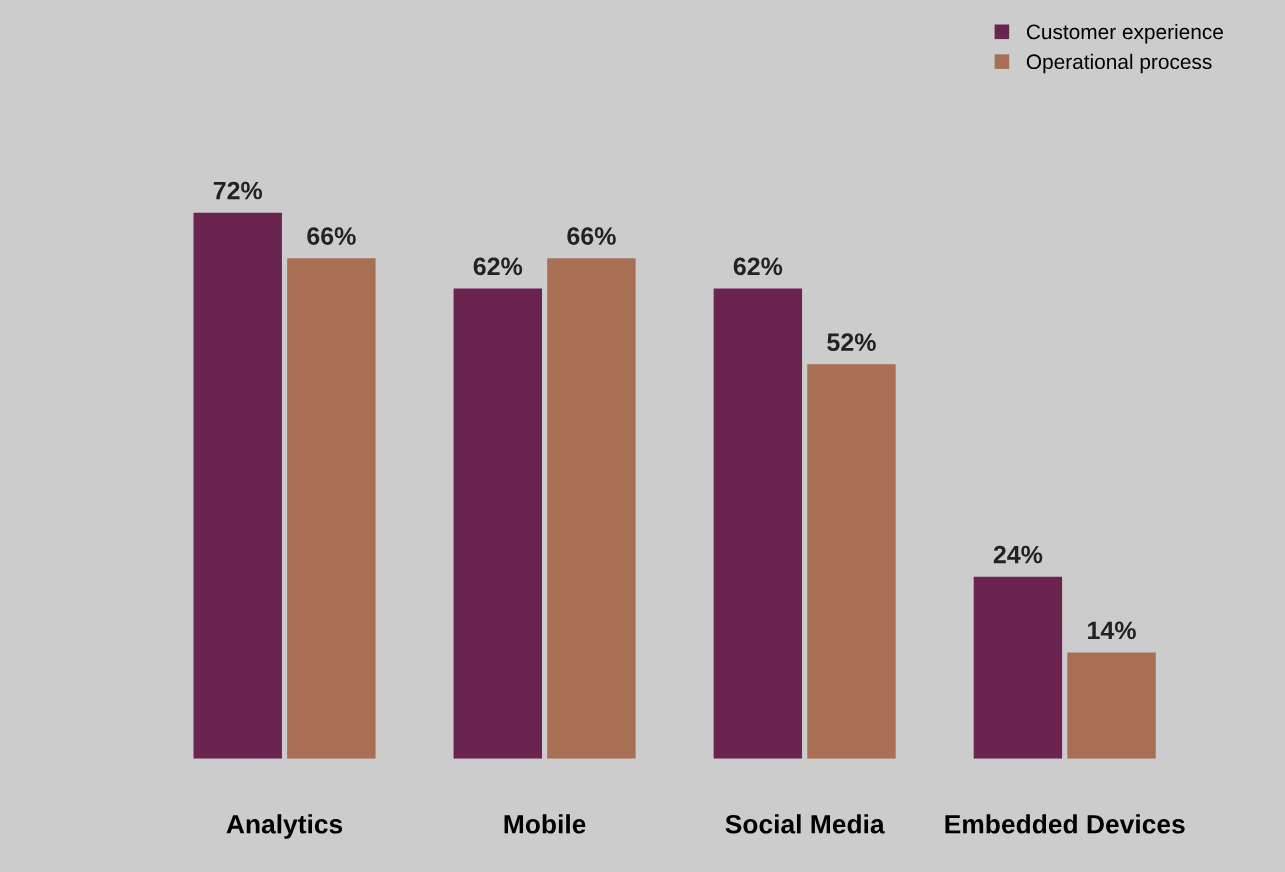  I want to click on legend-label: Customer experience, so click(1124, 33).